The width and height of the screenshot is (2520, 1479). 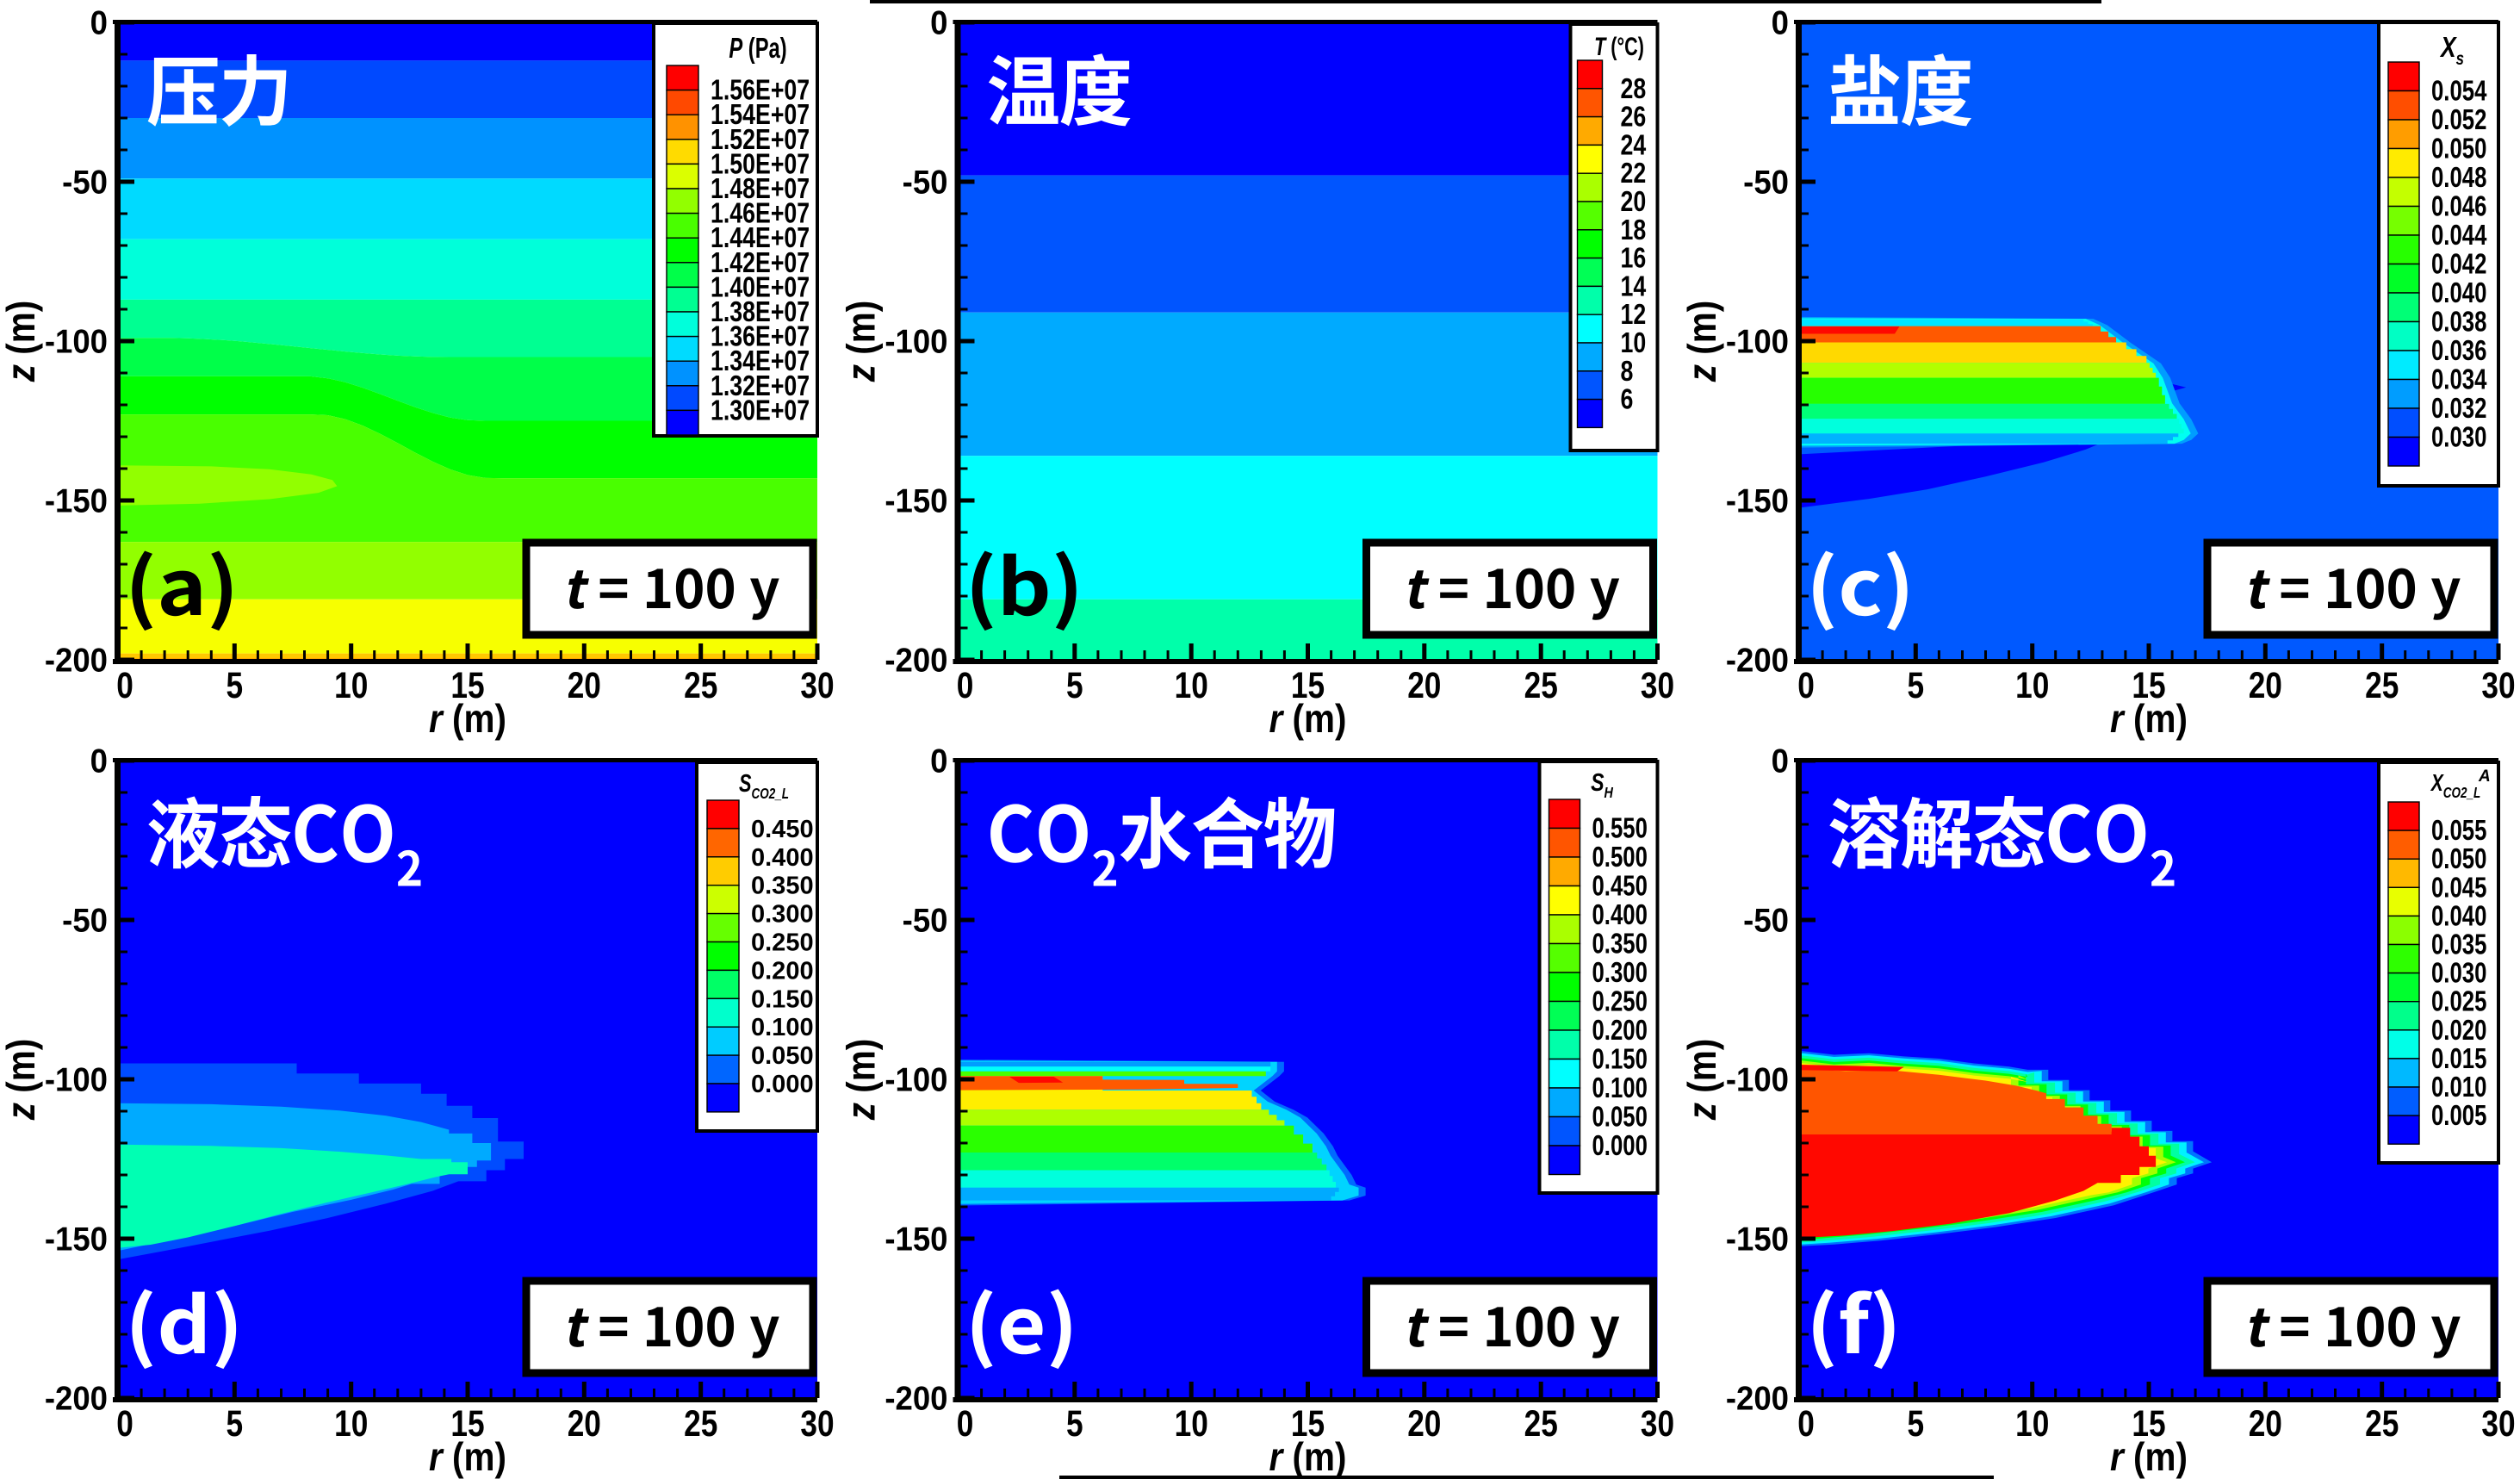 What do you see at coordinates (783, 971) in the screenshot?
I see `svg-text: 0.200` at bounding box center [783, 971].